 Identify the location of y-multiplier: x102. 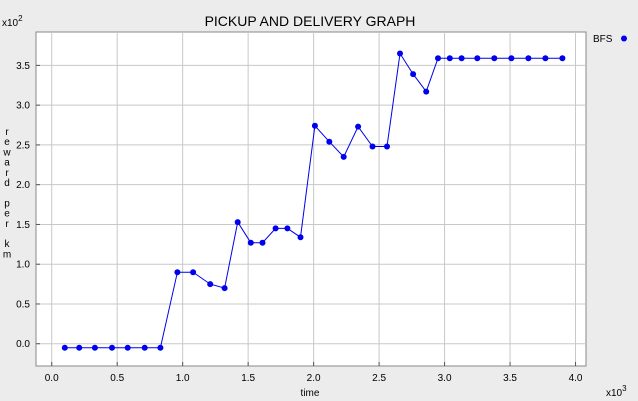
(12, 21).